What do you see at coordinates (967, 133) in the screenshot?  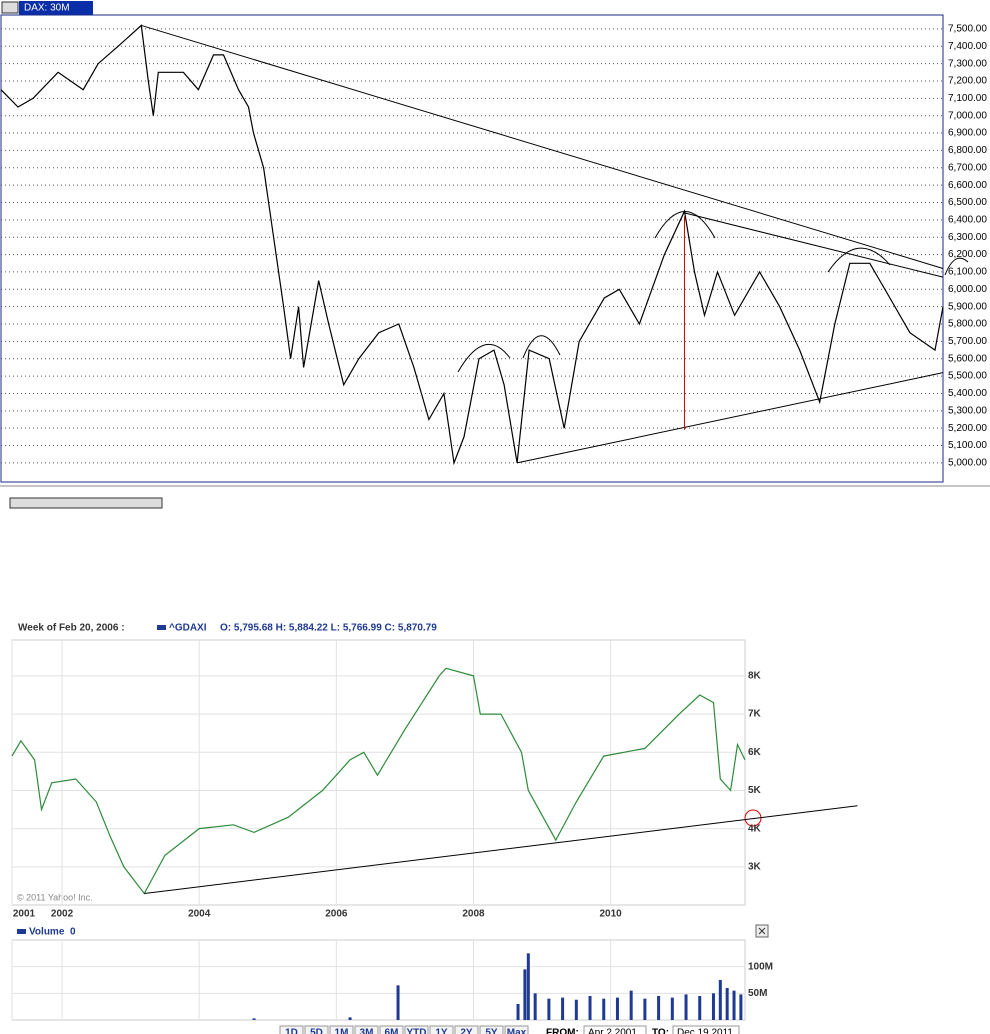 I see `y-tick-label: 6,900.00` at bounding box center [967, 133].